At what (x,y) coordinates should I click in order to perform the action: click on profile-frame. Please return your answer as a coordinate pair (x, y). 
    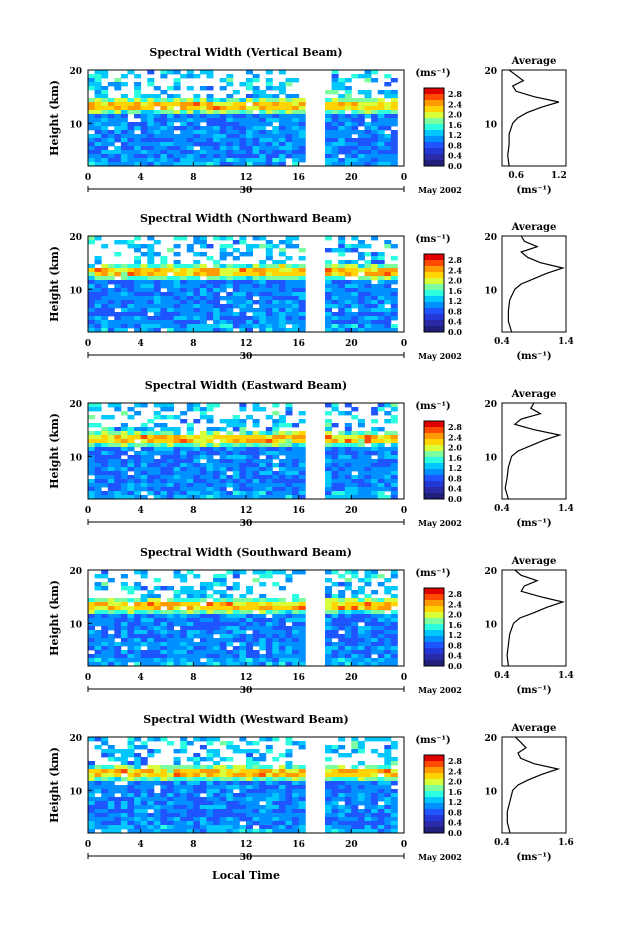
    Looking at the image, I should click on (534, 451).